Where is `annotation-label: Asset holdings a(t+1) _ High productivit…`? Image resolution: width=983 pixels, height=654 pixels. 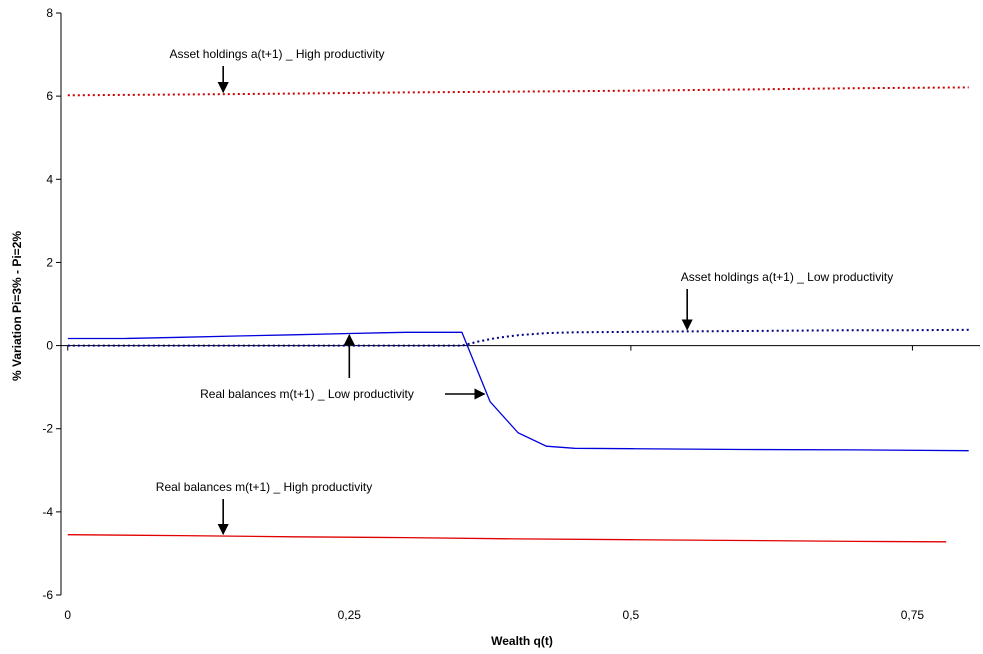 annotation-label: Asset holdings a(t+1) _ High productivit… is located at coordinates (276, 54).